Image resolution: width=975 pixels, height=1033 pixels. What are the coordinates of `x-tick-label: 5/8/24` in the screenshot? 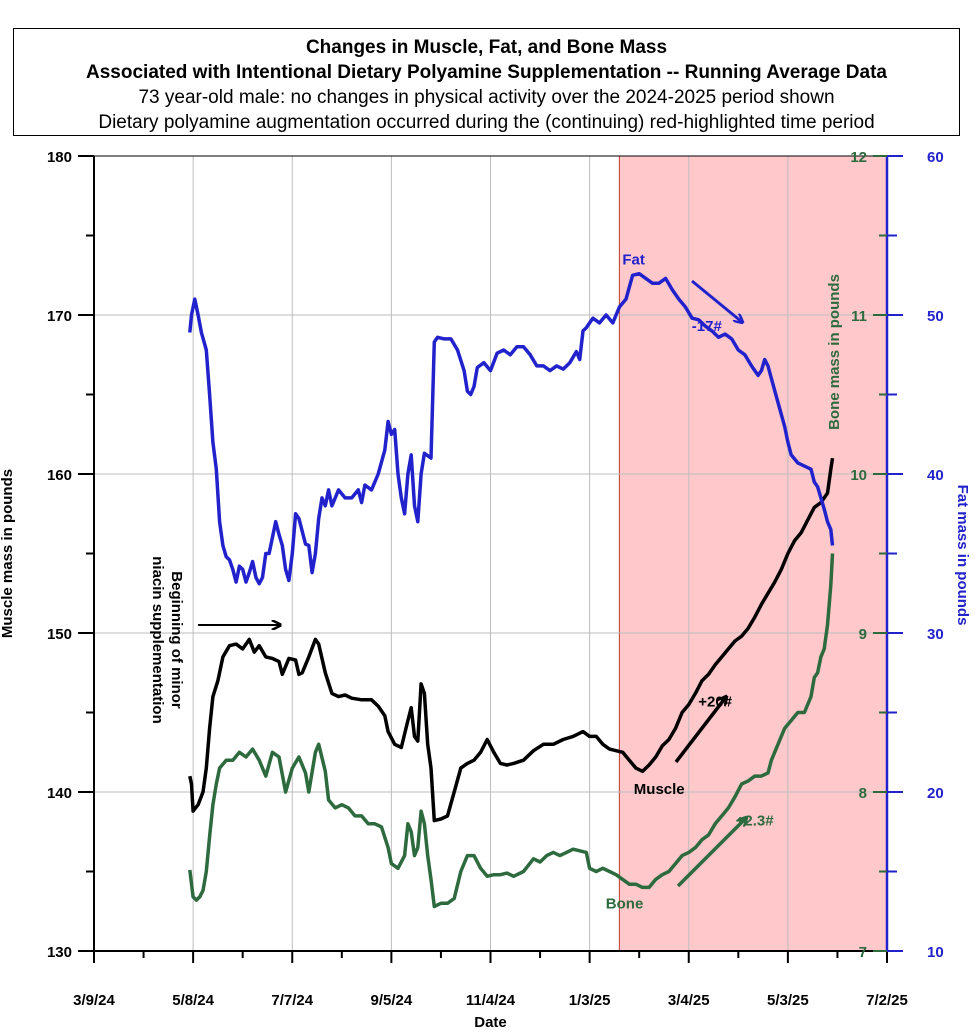 It's located at (193, 1000).